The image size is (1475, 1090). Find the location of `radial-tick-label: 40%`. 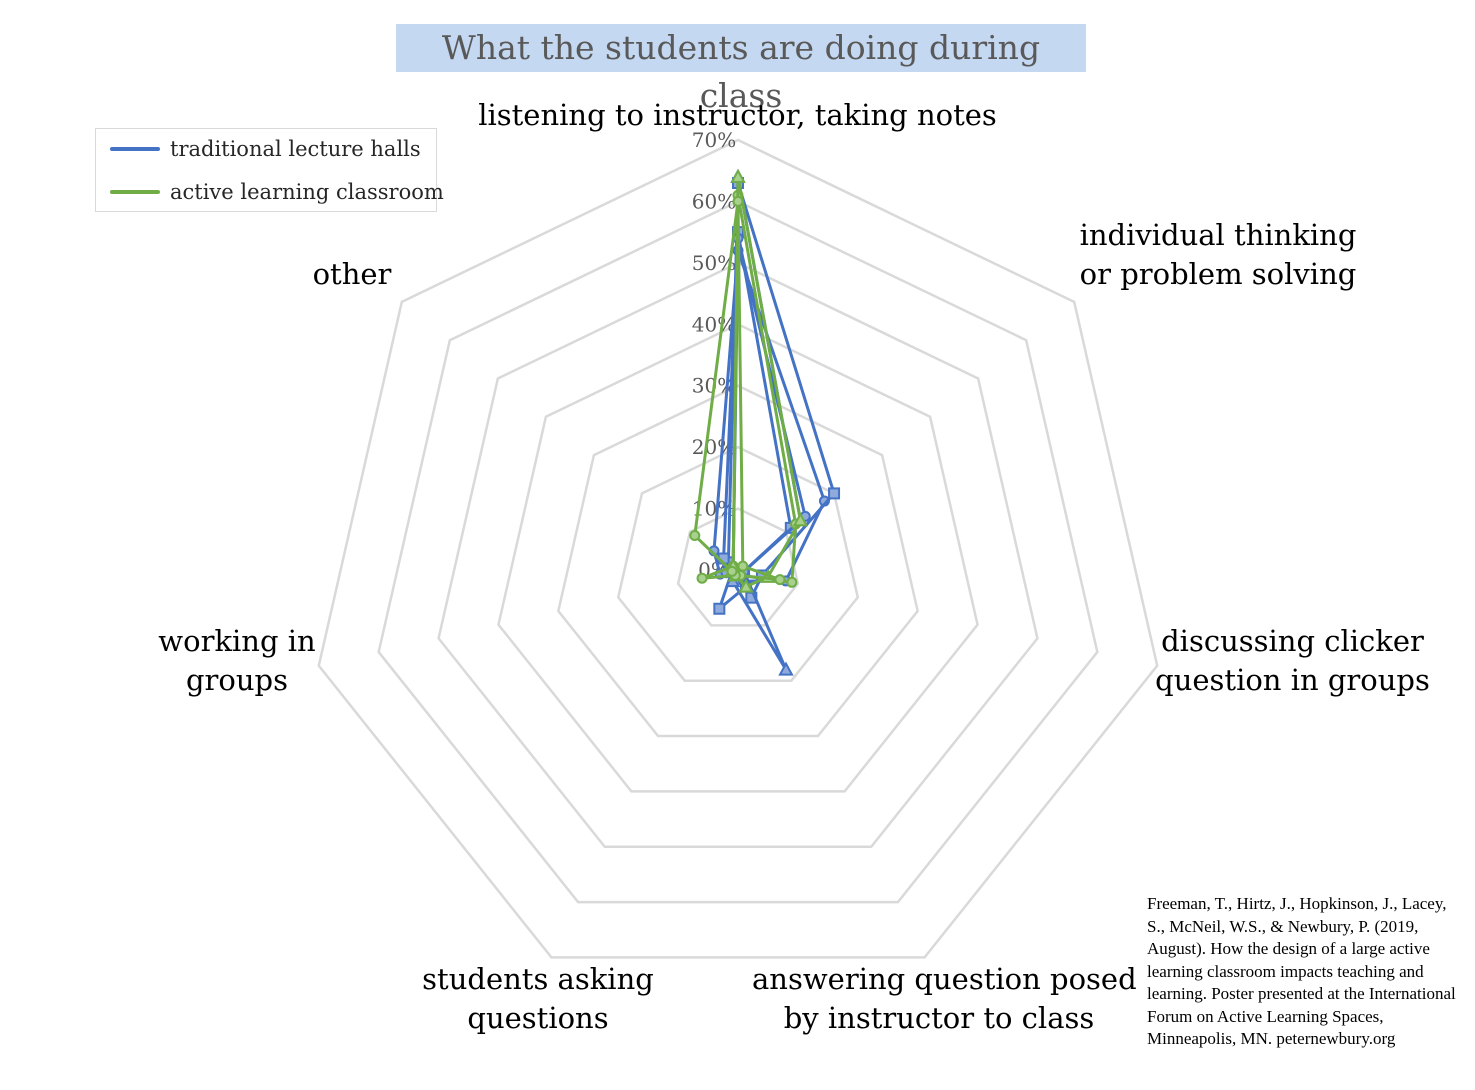

radial-tick-label: 40% is located at coordinates (714, 324).